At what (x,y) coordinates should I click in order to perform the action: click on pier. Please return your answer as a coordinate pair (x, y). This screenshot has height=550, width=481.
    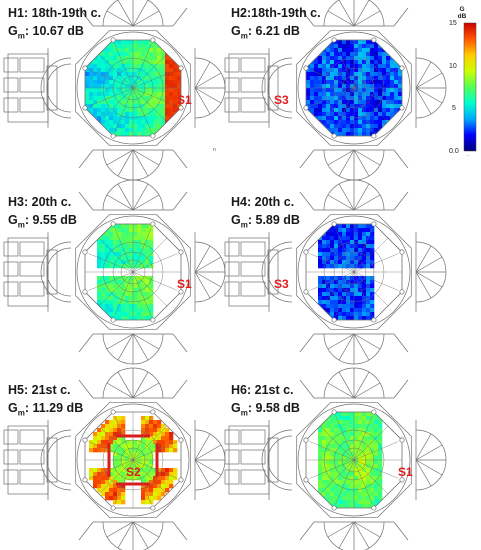
    Looking at the image, I should click on (181, 108).